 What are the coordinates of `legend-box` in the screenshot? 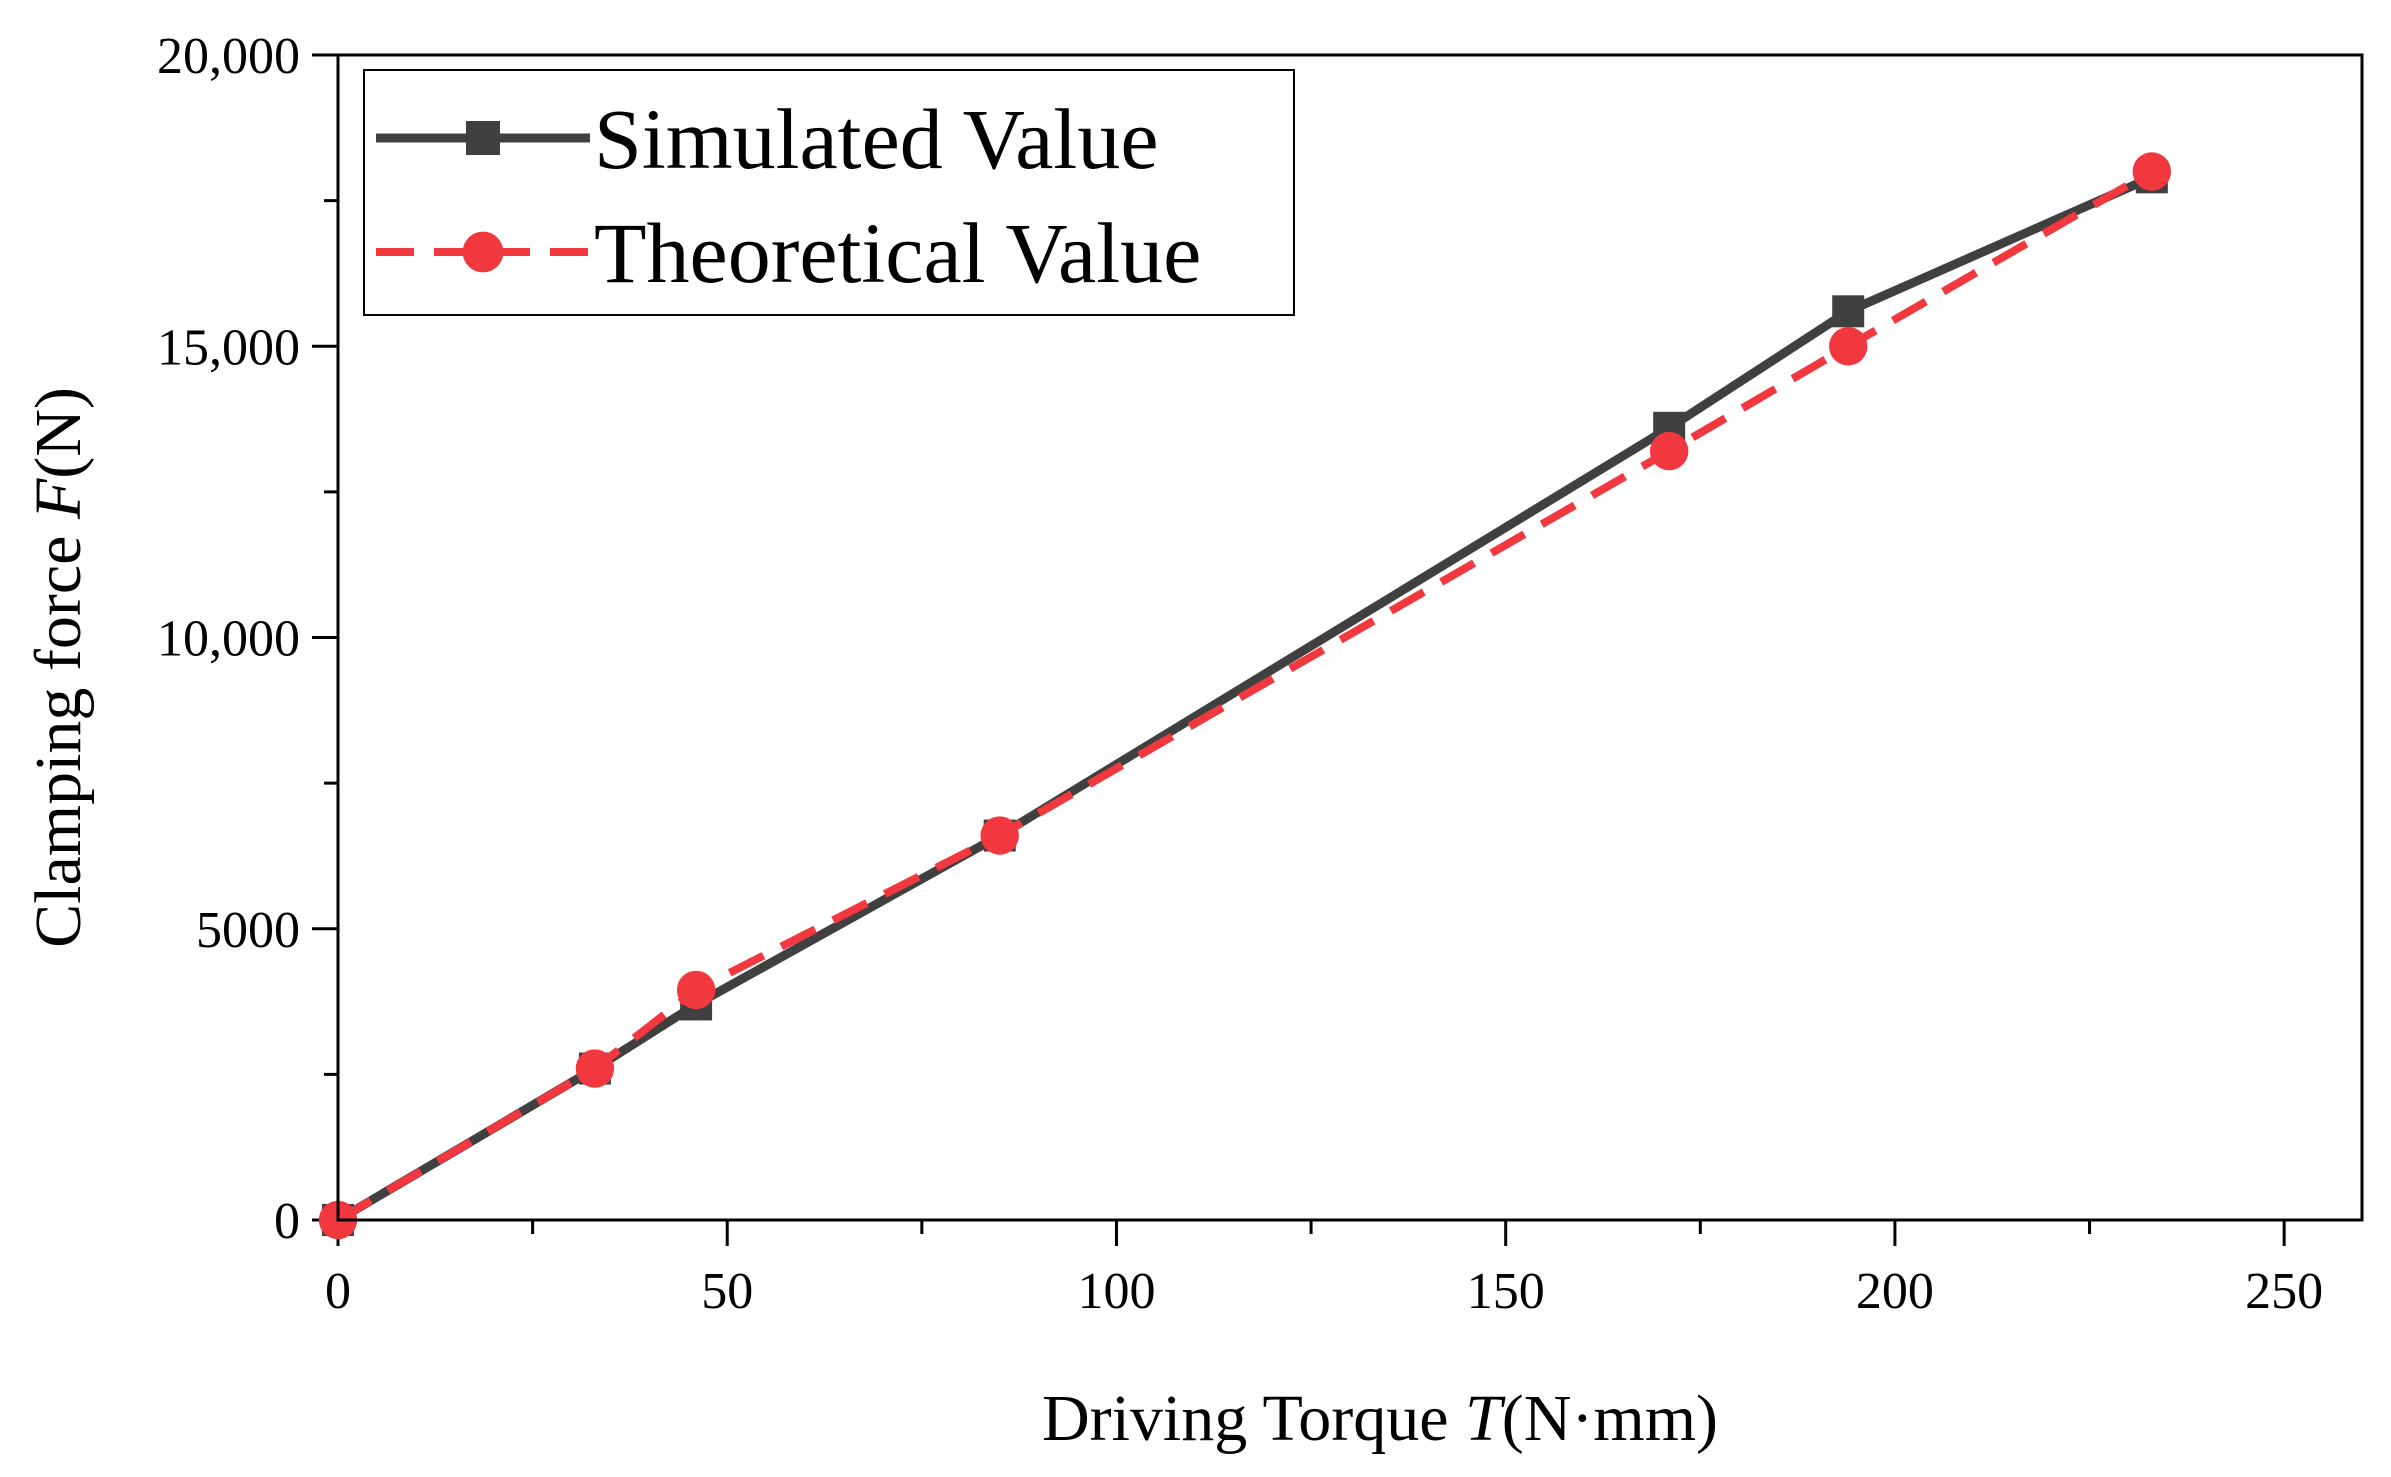 It's located at (829, 192).